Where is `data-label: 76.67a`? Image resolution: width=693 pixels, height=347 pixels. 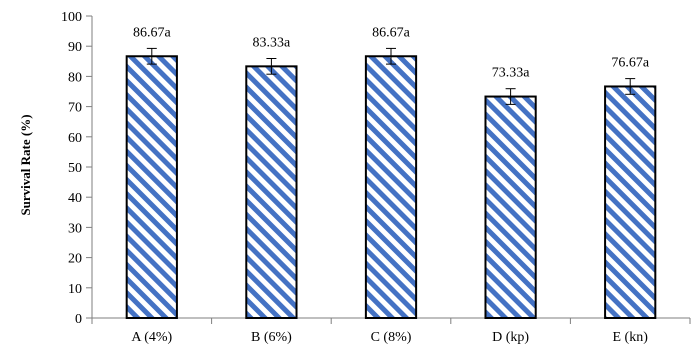 data-label: 76.67a is located at coordinates (630, 63).